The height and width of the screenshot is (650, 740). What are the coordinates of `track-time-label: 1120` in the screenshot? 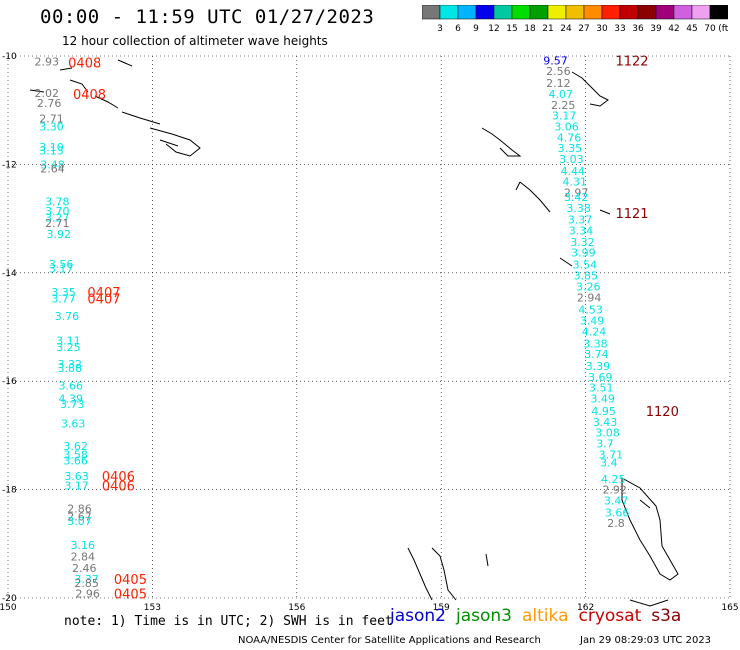 It's located at (662, 412).